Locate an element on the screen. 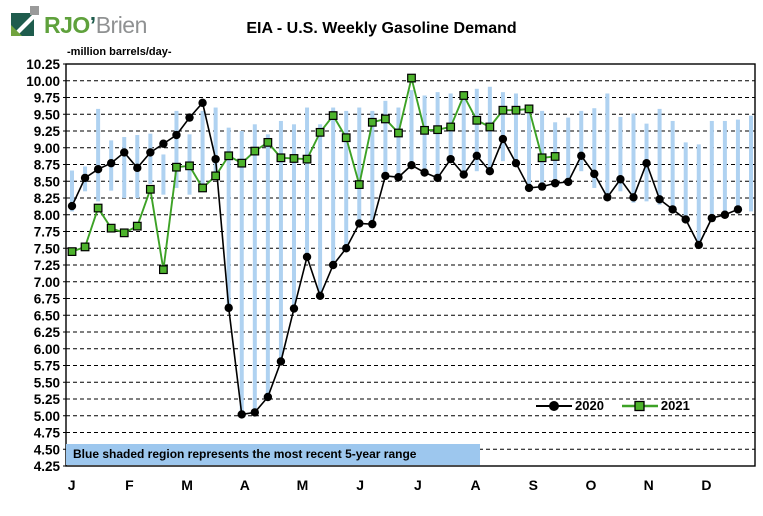 The image size is (763, 516). rjo-brien-logo-icon is located at coordinates (25, 21).